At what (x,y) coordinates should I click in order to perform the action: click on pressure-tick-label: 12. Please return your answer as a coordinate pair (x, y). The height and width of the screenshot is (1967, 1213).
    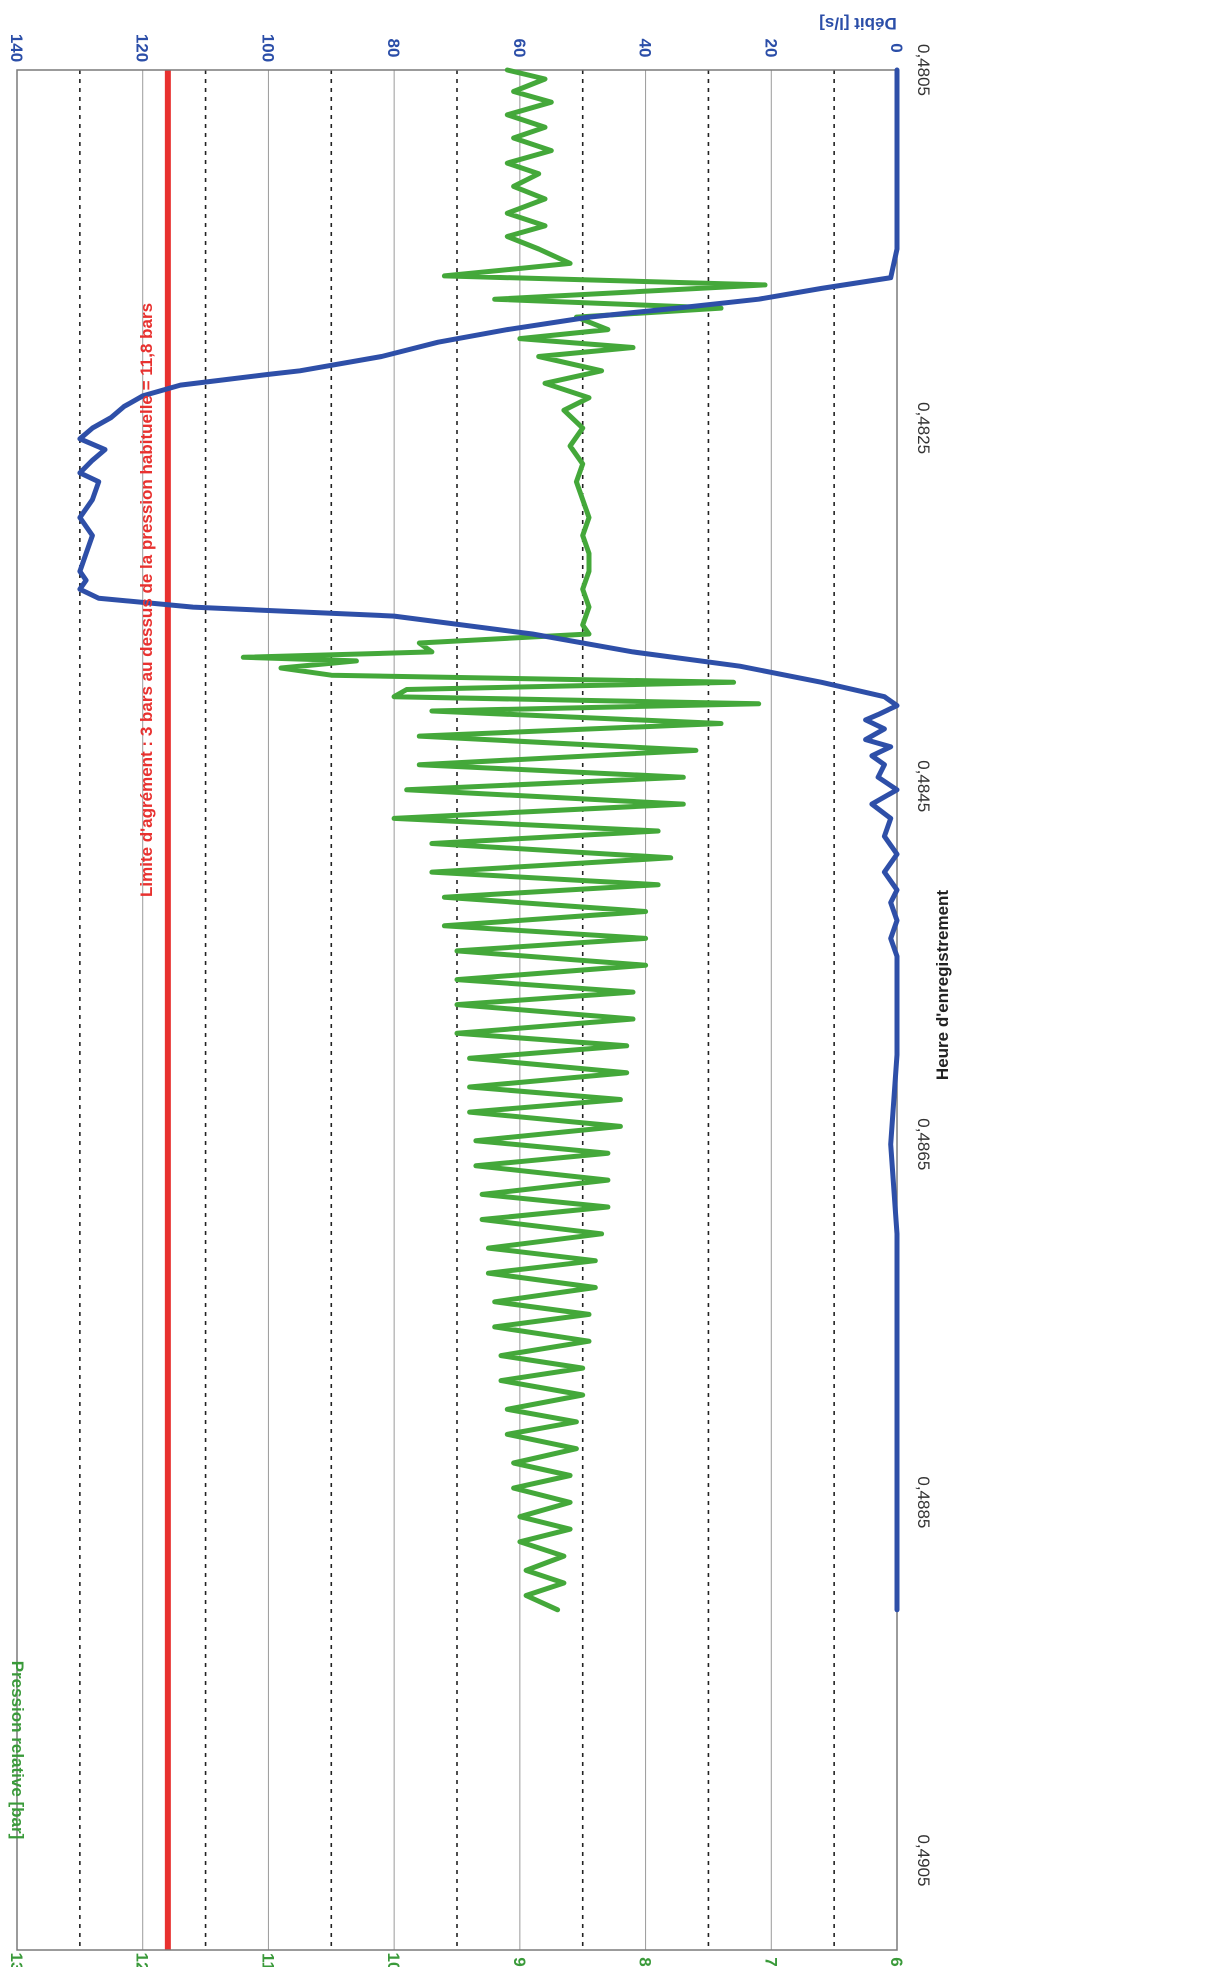
    Looking at the image, I should click on (142, 1960).